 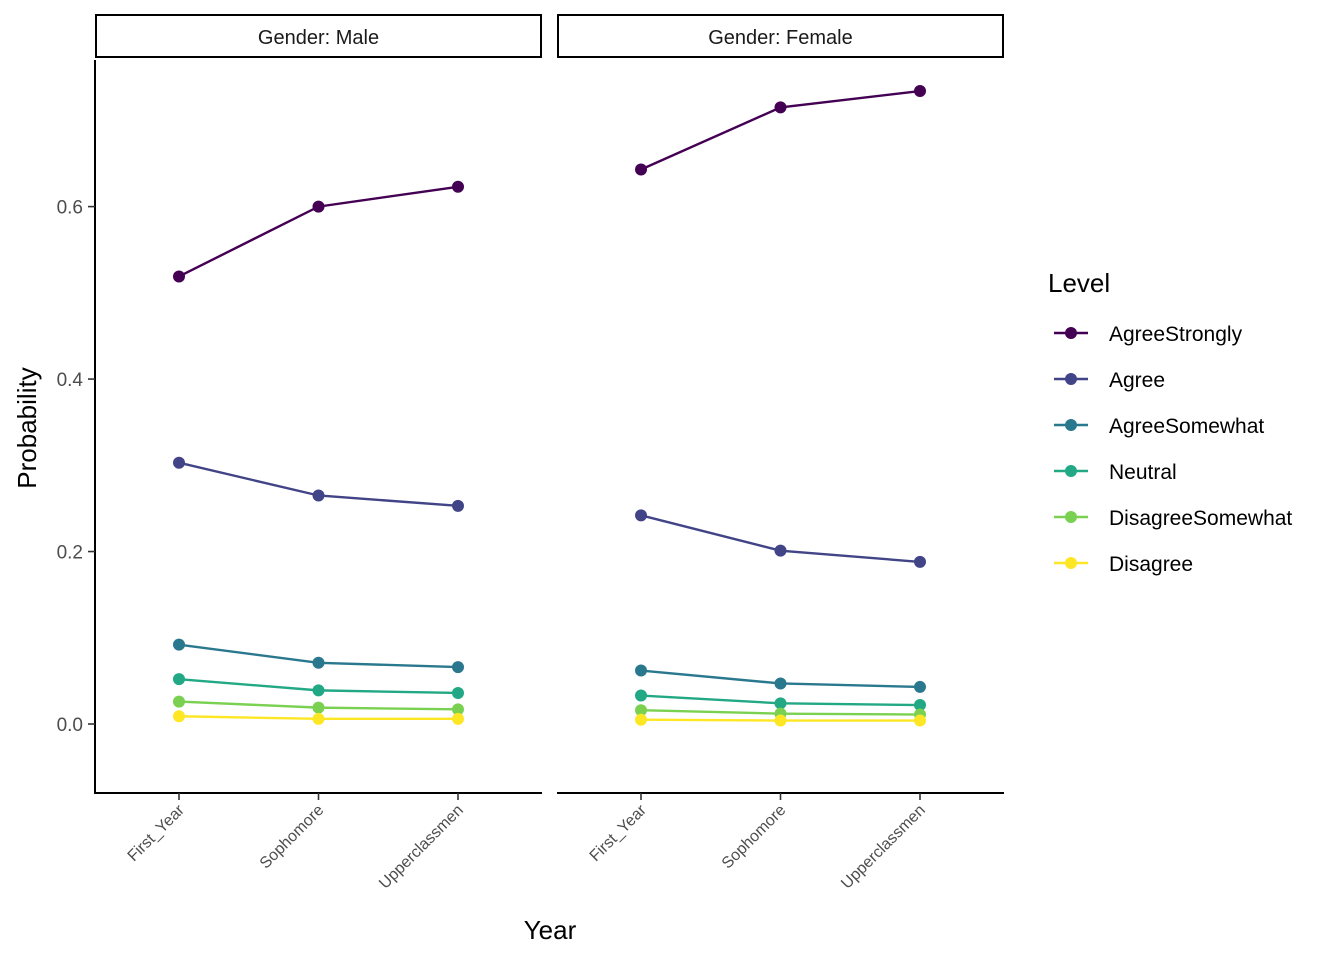 I want to click on legend-label: Agree, so click(x=1137, y=380).